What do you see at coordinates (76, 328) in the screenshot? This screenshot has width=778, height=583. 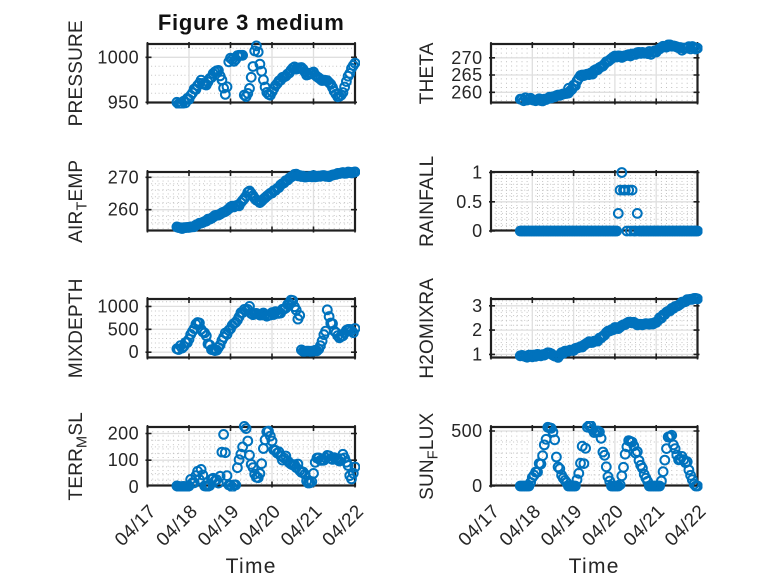 I see `svg-text: MIXDEPTH` at bounding box center [76, 328].